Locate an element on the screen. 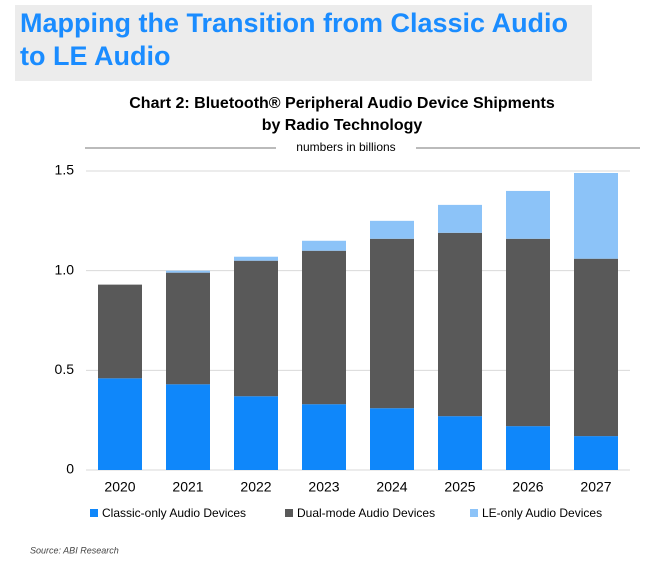 Image resolution: width=668 pixels, height=569 pixels. x-tick-label: 2026 is located at coordinates (527, 487).